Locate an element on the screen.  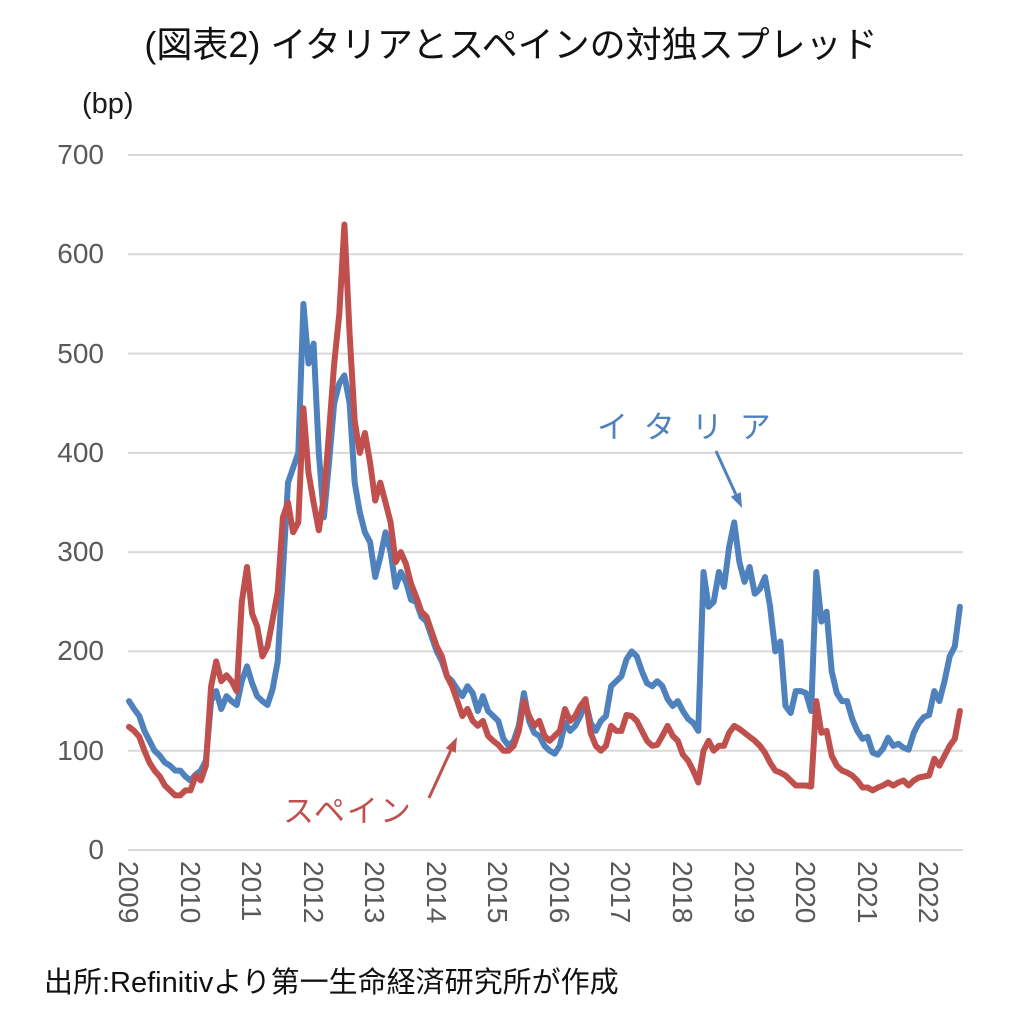
x-tick-label: 2017 is located at coordinates (621, 892).